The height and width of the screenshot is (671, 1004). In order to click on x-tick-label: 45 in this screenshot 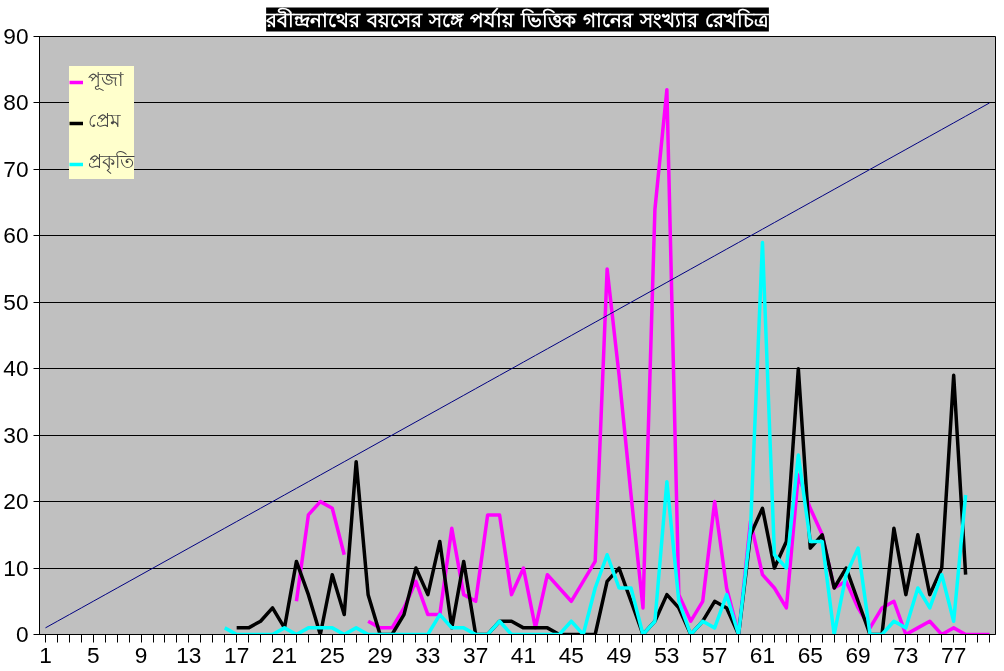, I will do `click(571, 654)`.